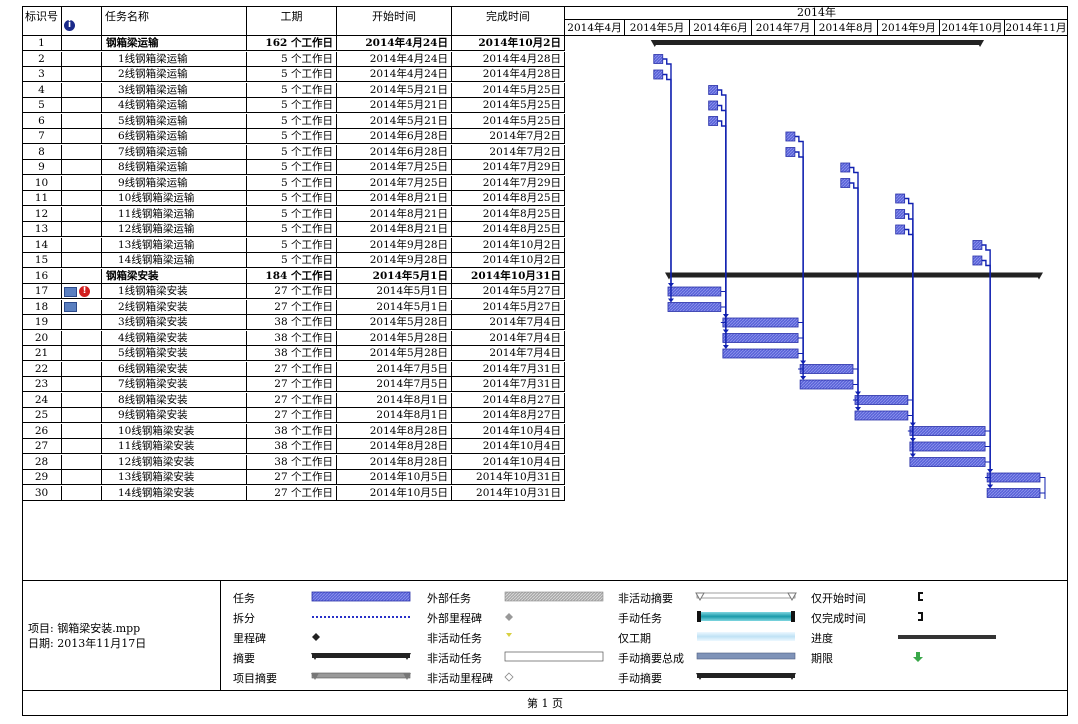  Describe the element at coordinates (174, 369) in the screenshot. I see `task-name: 6线钢箱梁安装` at that location.